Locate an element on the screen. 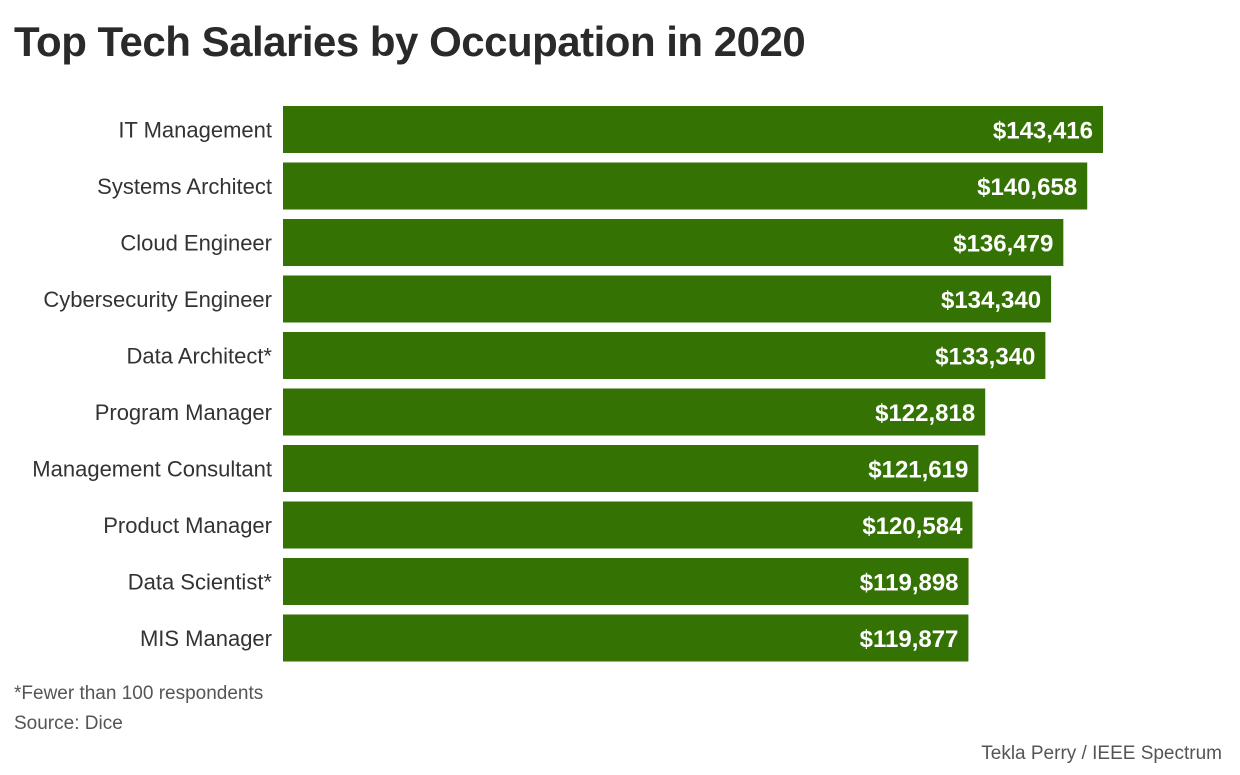 This screenshot has width=1240, height=775. category-label: MIS Manager is located at coordinates (206, 638).